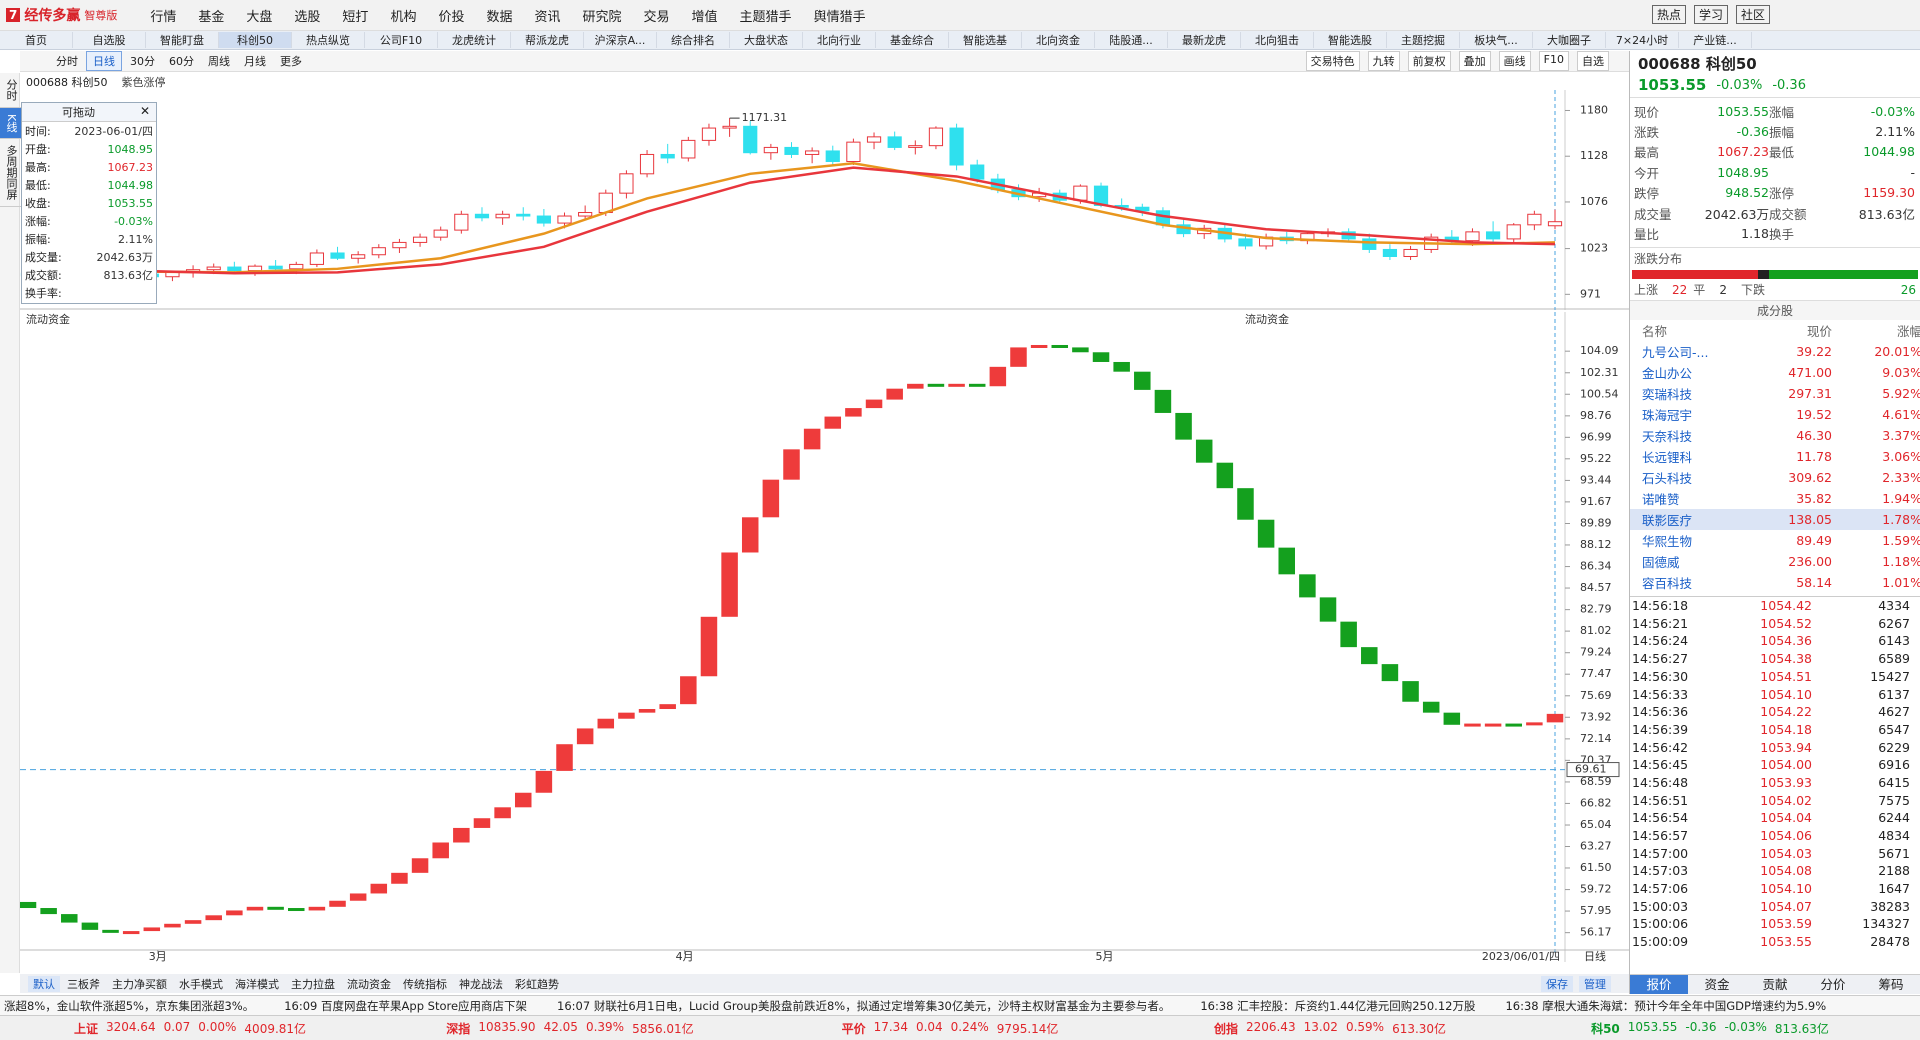  Describe the element at coordinates (104, 61) in the screenshot. I see `period-button: 日线` at that location.